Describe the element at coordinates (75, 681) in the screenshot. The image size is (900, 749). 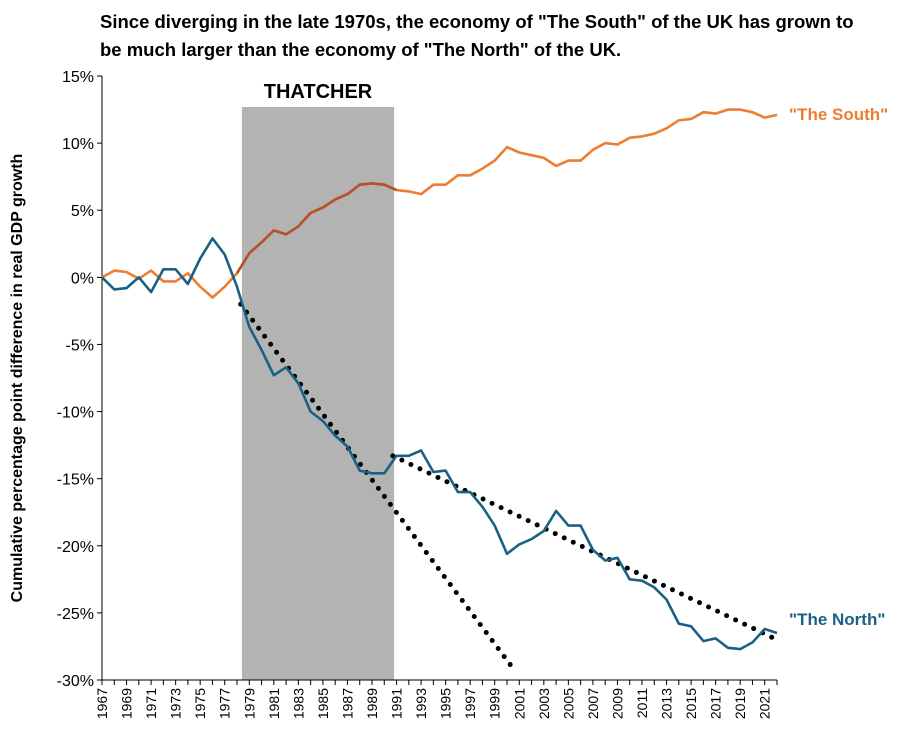
I see `y-tick-label: -30%` at that location.